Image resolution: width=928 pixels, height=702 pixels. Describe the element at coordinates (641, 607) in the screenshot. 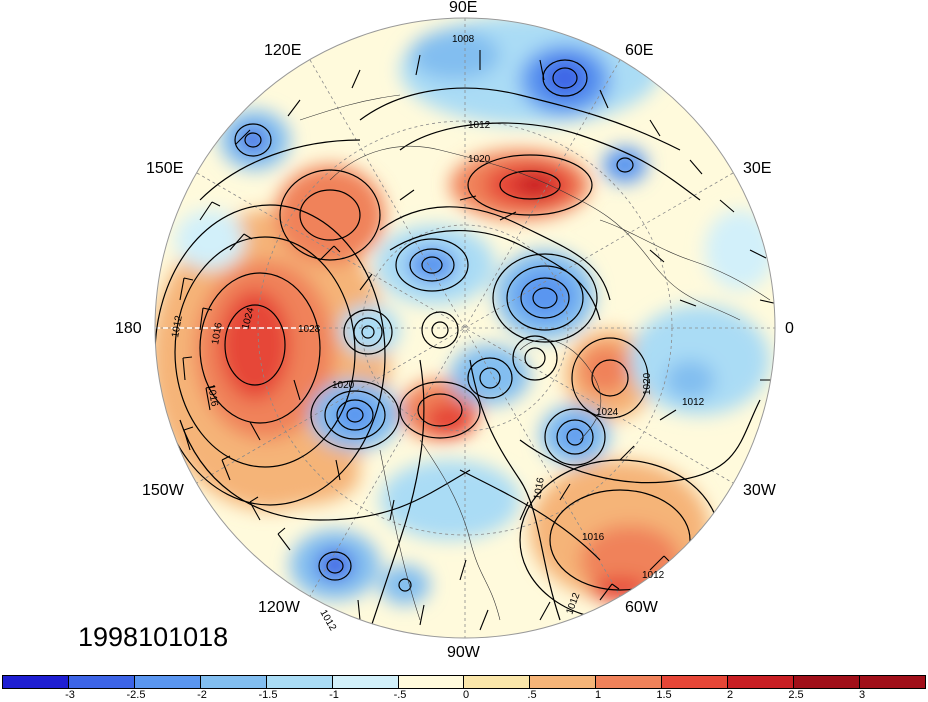

I see `lon-label-60w: 60W` at that location.